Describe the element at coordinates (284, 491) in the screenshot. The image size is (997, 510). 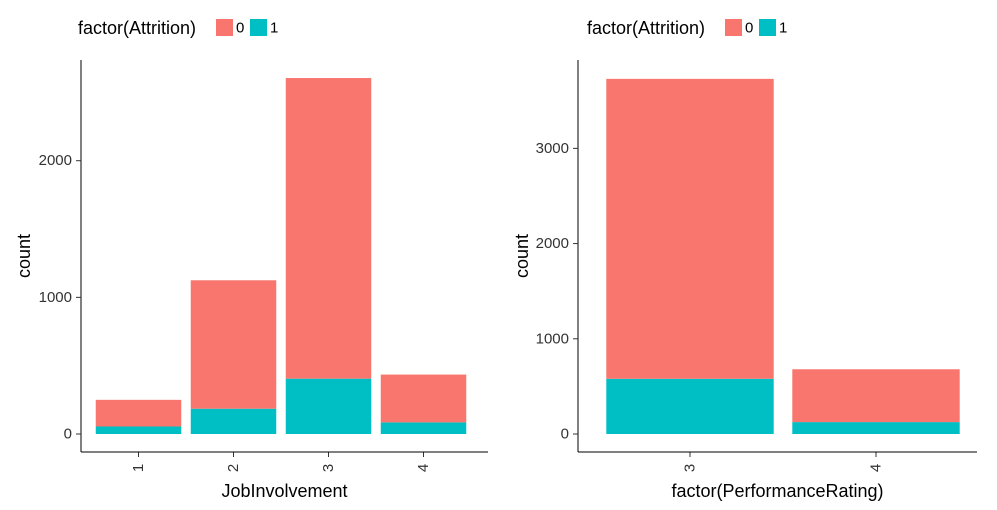
I see `x-axis-title: JobInvolvement` at that location.